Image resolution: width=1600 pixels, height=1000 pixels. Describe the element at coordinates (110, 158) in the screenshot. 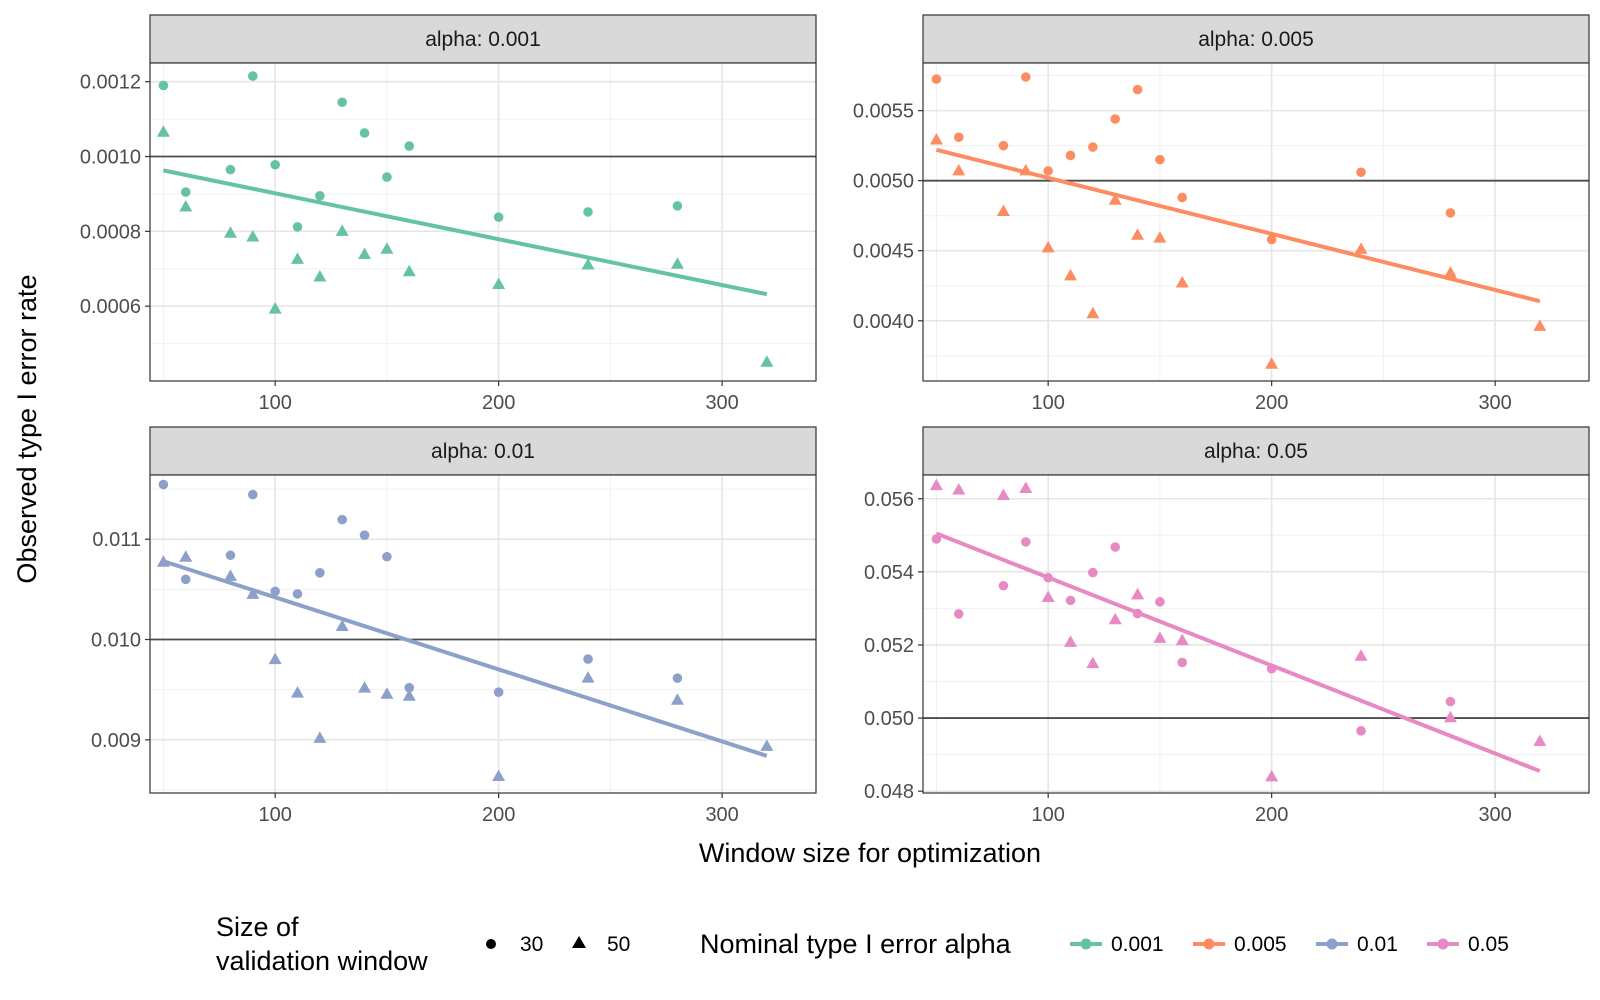

I see `y-tick-label: 0.0010` at that location.